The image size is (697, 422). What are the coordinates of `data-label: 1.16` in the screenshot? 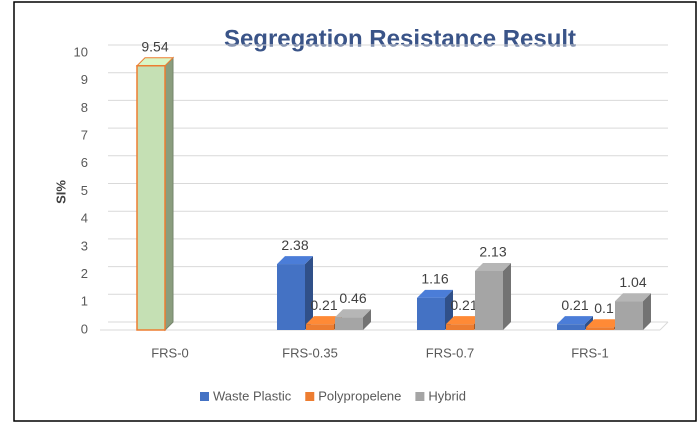 It's located at (434, 279).